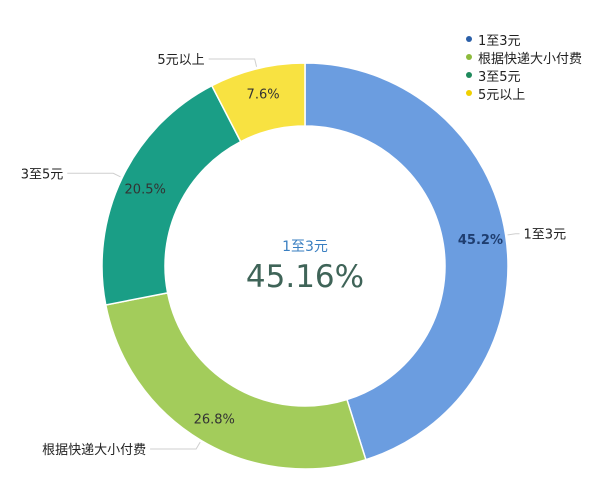  I want to click on slice-value-label: 45.2%, so click(480, 240).